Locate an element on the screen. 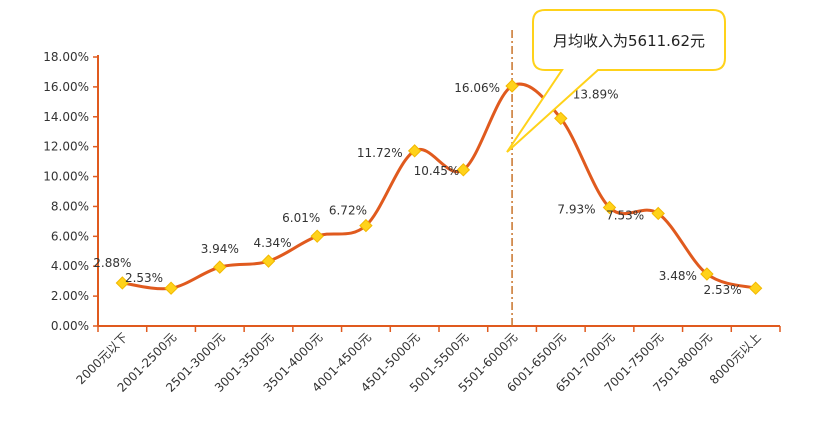 The height and width of the screenshot is (436, 815). y-tick-label: 18.00% is located at coordinates (66, 57).